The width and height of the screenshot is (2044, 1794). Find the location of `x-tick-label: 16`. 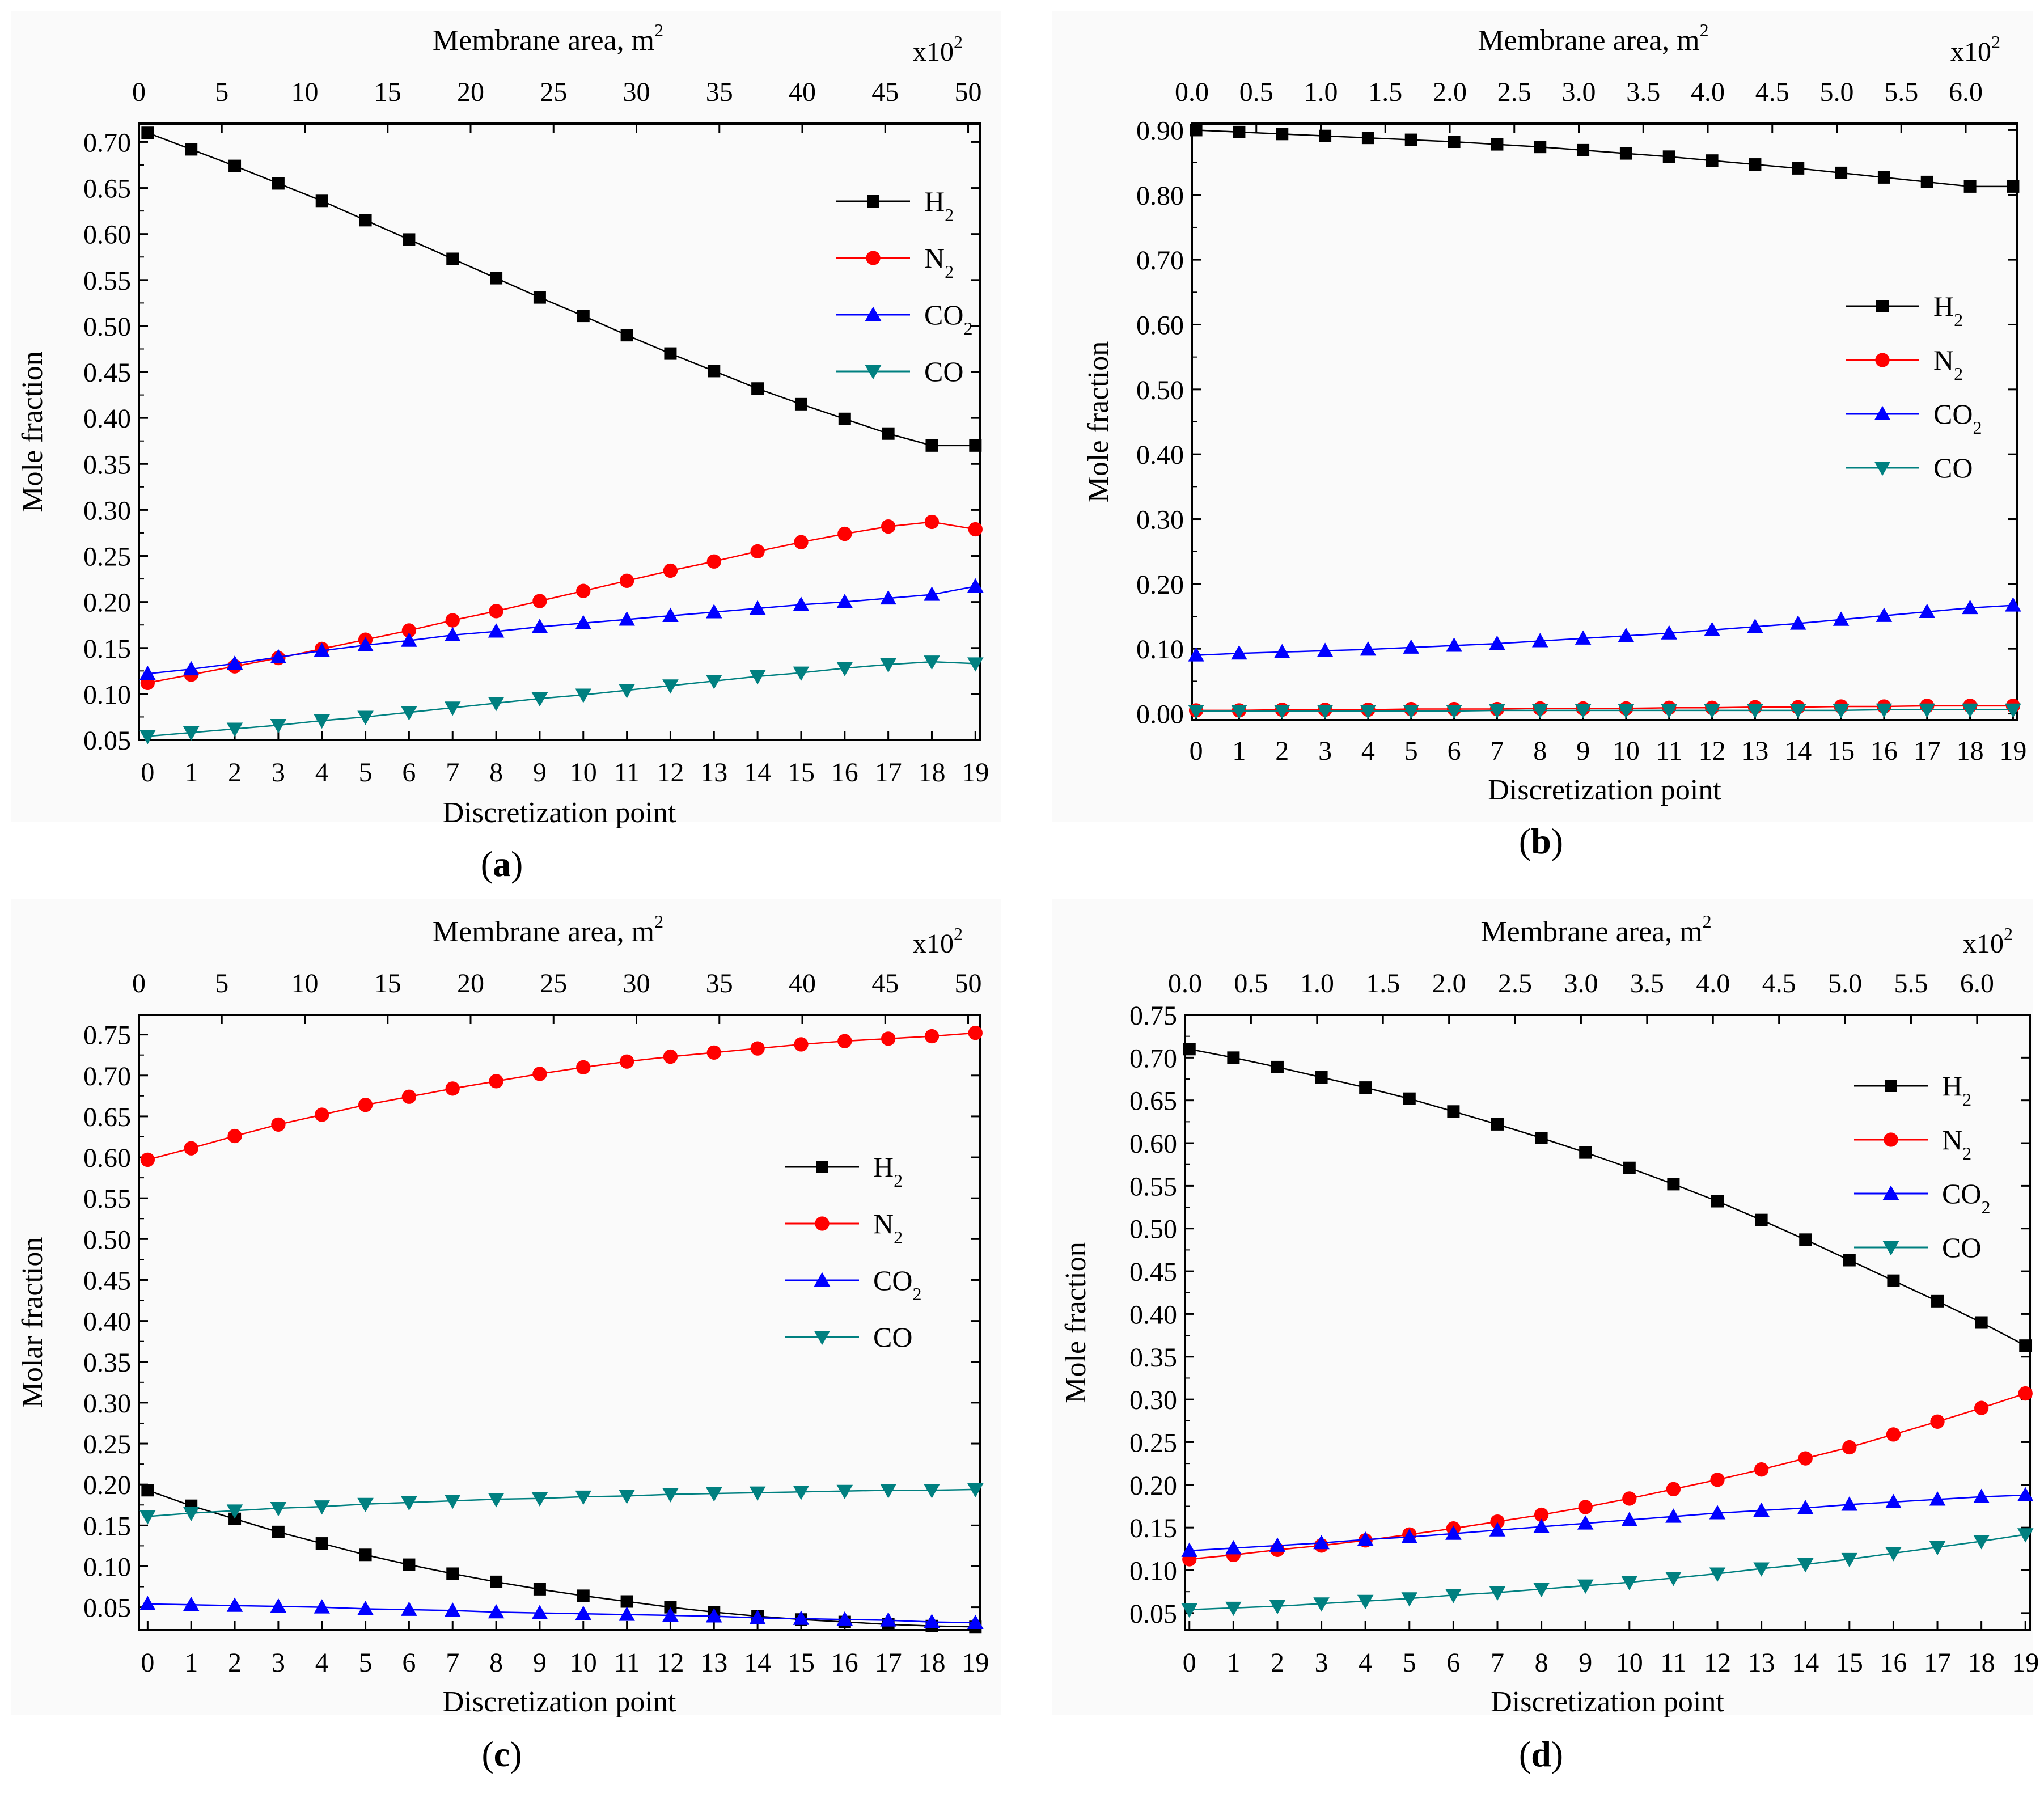

x-tick-label: 16 is located at coordinates (845, 773).